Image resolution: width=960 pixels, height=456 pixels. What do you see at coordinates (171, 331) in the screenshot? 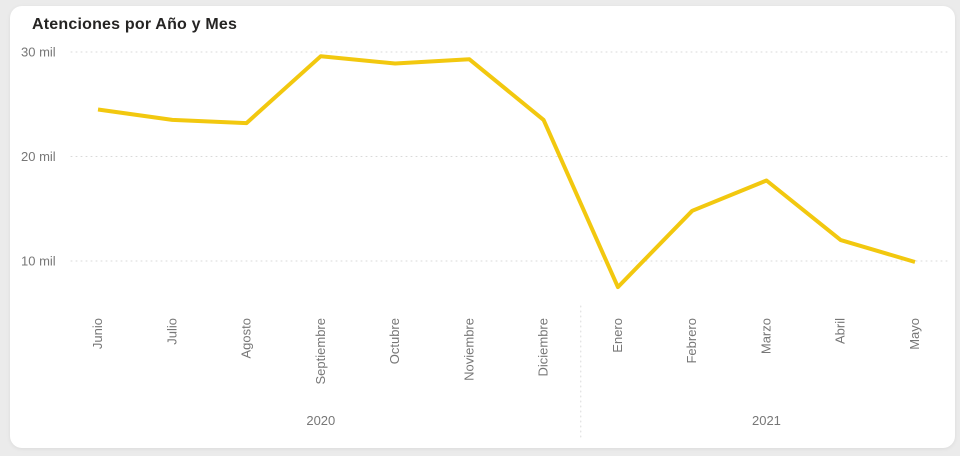
I see `x-axis-month-label: Julio` at bounding box center [171, 331].